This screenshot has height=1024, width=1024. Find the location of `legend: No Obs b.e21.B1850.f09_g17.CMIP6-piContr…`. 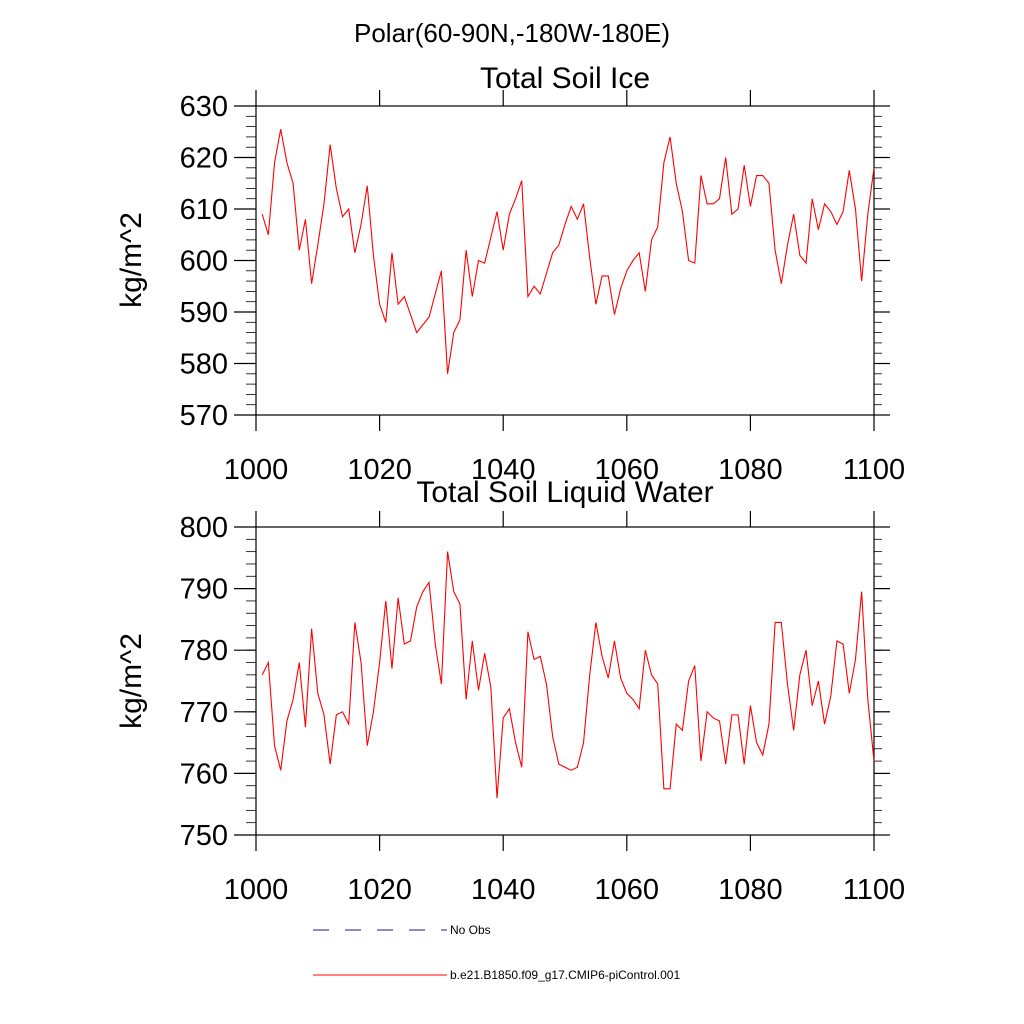

legend: No Obs b.e21.B1850.f09_g17.CMIP6-piContr… is located at coordinates (496, 952).